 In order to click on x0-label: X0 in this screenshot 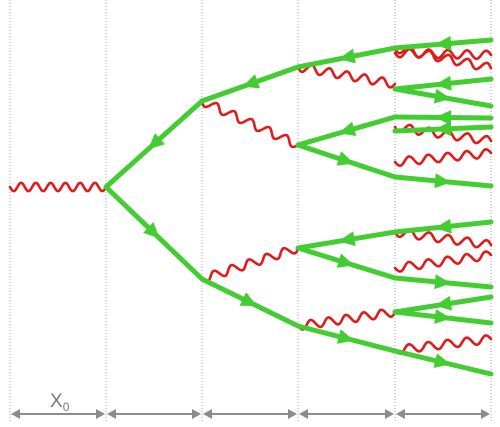, I will do `click(60, 402)`.